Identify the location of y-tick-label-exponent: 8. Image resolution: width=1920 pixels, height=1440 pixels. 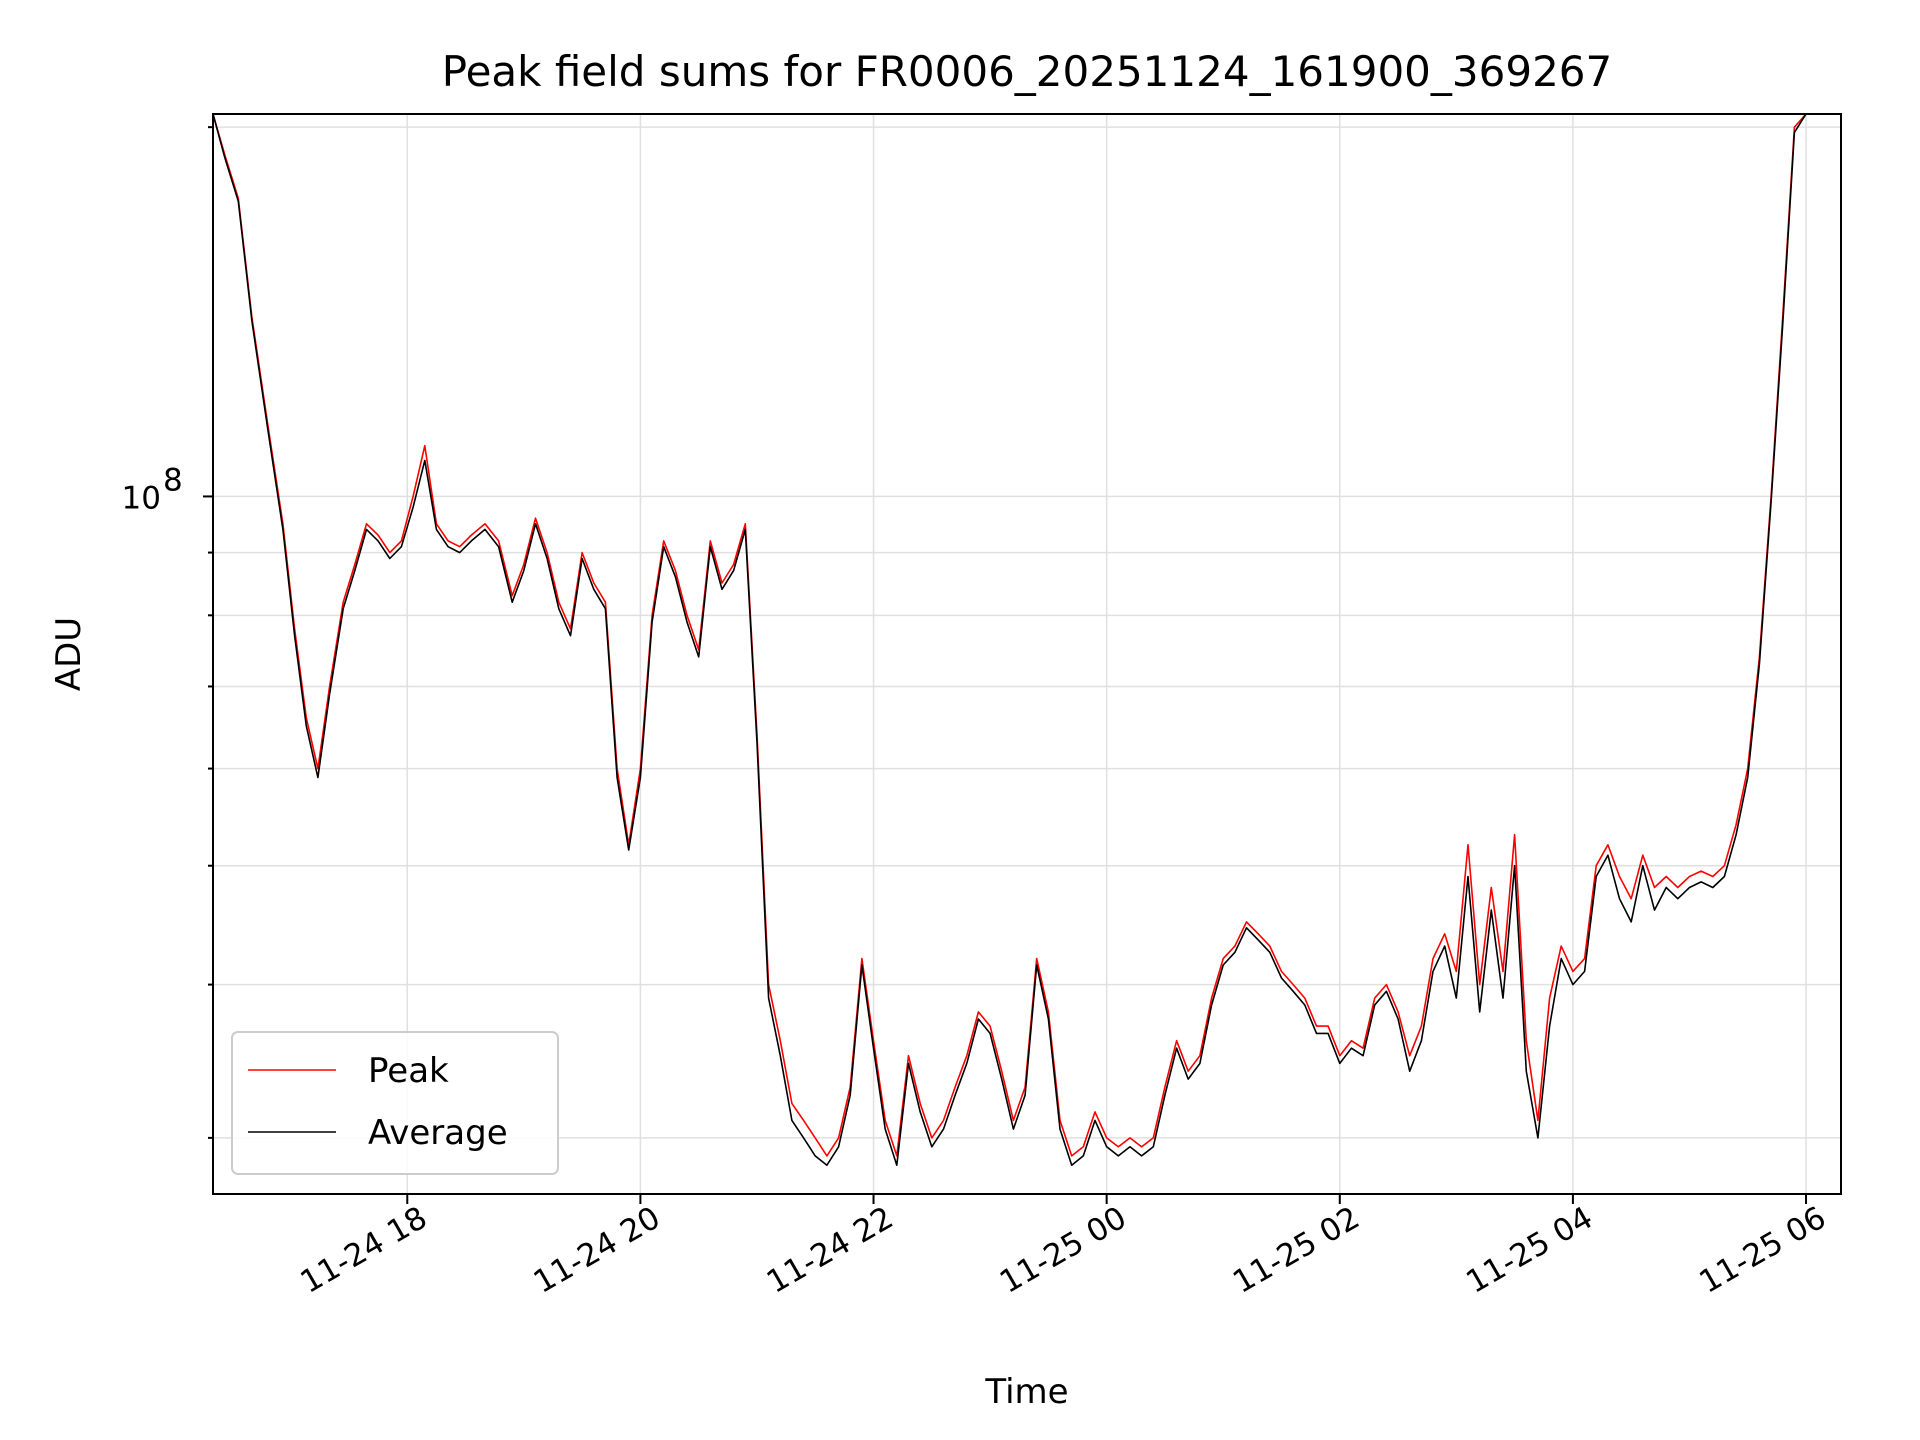
(173, 480).